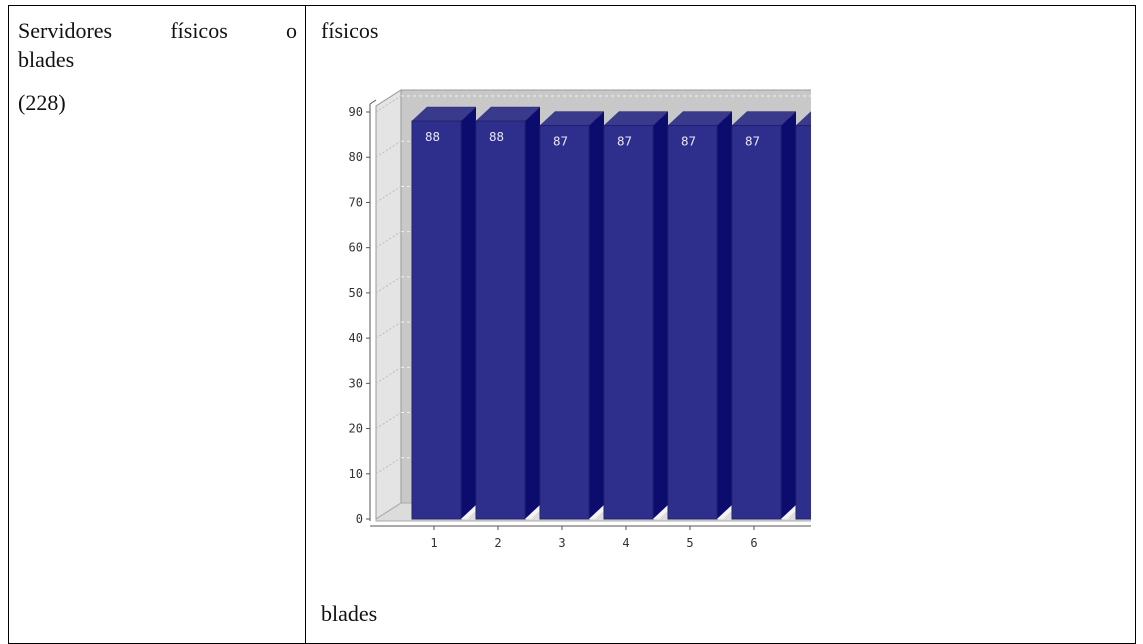 This screenshot has width=1143, height=644. Describe the element at coordinates (356, 293) in the screenshot. I see `y-tick-label: 50` at that location.